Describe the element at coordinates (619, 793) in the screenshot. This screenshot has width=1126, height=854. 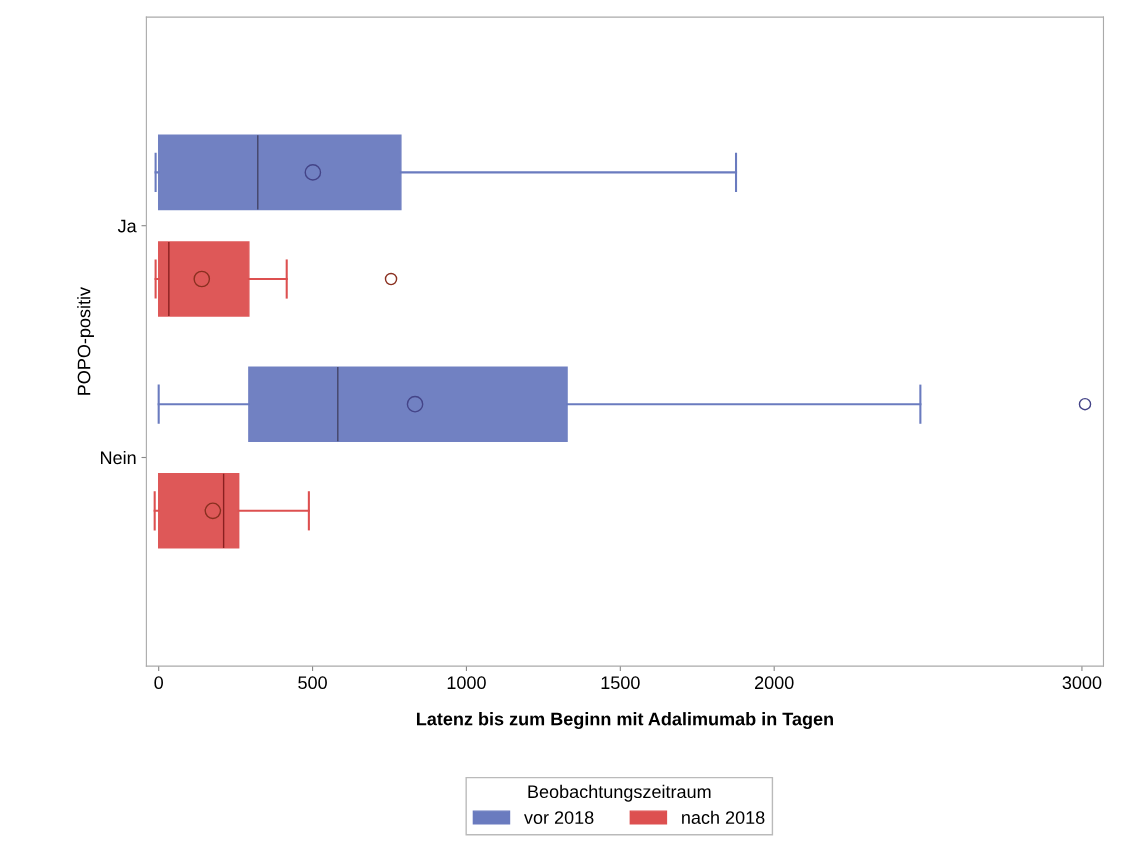
I see `legend-title: Beobachtungszeitraum` at that location.